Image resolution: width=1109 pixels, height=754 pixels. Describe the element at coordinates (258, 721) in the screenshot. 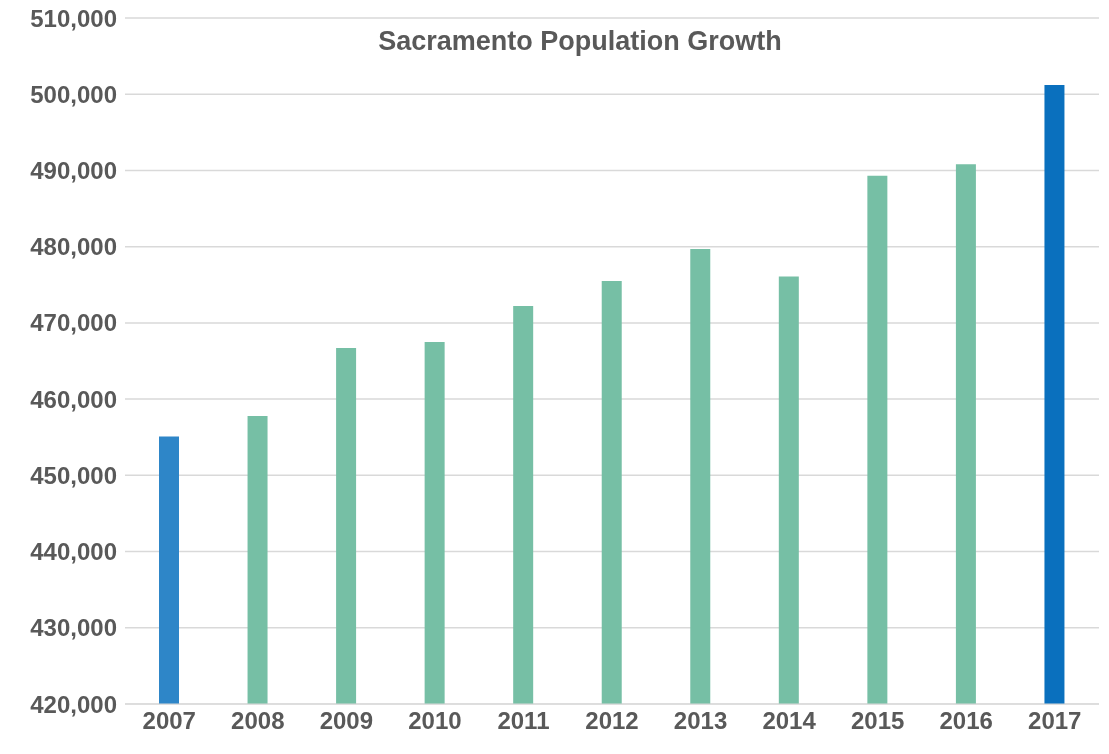

I see `x-tick-label: 2008` at that location.